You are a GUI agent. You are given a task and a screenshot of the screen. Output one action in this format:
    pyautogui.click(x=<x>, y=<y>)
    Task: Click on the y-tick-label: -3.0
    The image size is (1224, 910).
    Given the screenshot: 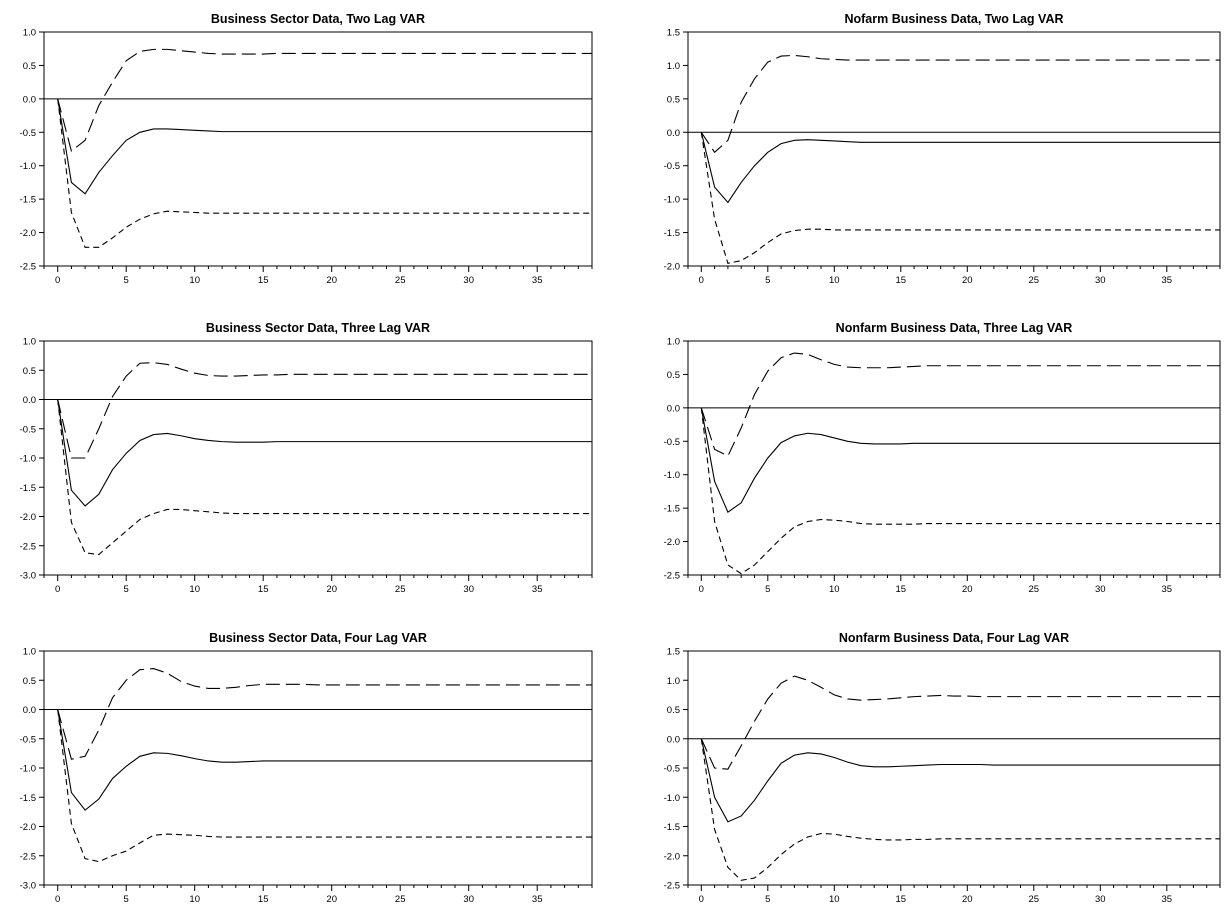 What is the action you would take?
    pyautogui.click(x=28, y=576)
    